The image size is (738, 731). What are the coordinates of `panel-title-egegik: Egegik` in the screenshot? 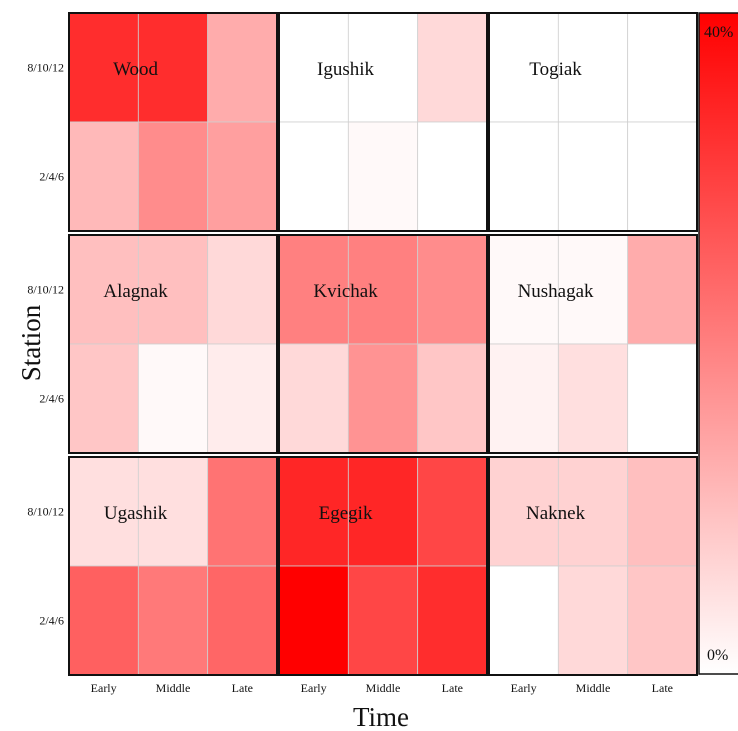 It's located at (346, 513).